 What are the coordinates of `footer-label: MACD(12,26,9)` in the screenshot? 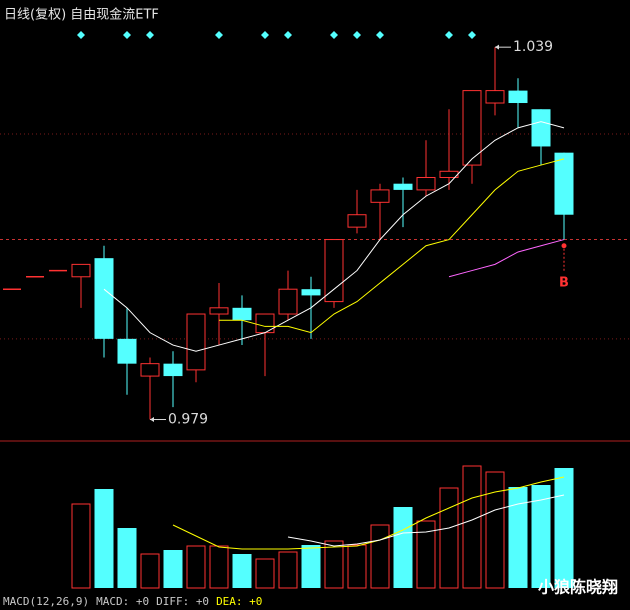 It's located at (46, 601).